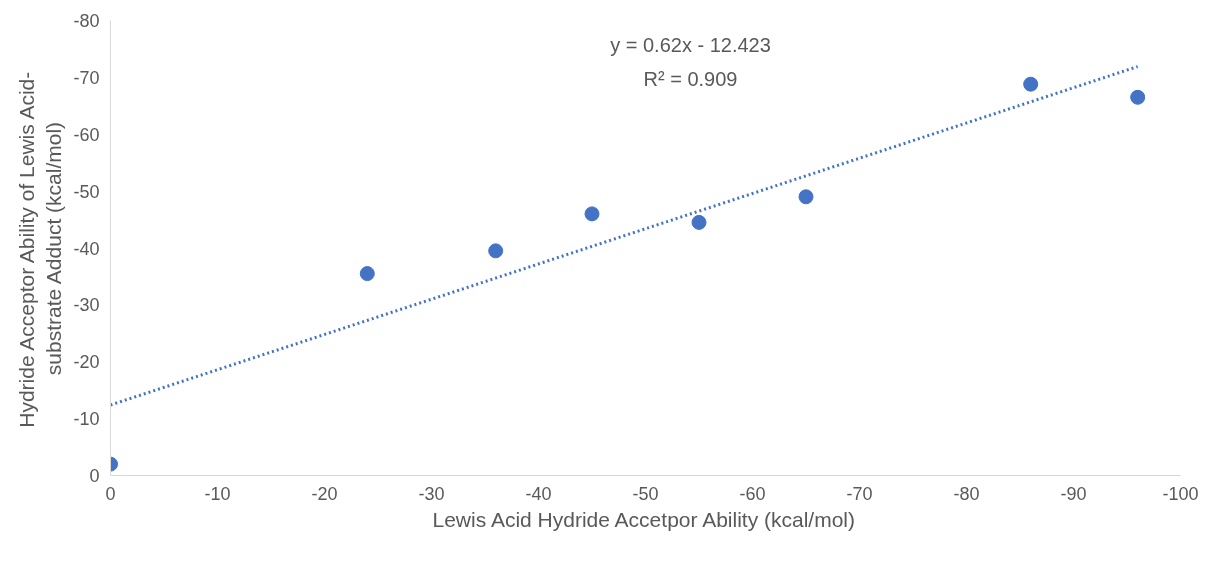 This screenshot has height=565, width=1222. I want to click on x-tick-label: -30, so click(431, 493).